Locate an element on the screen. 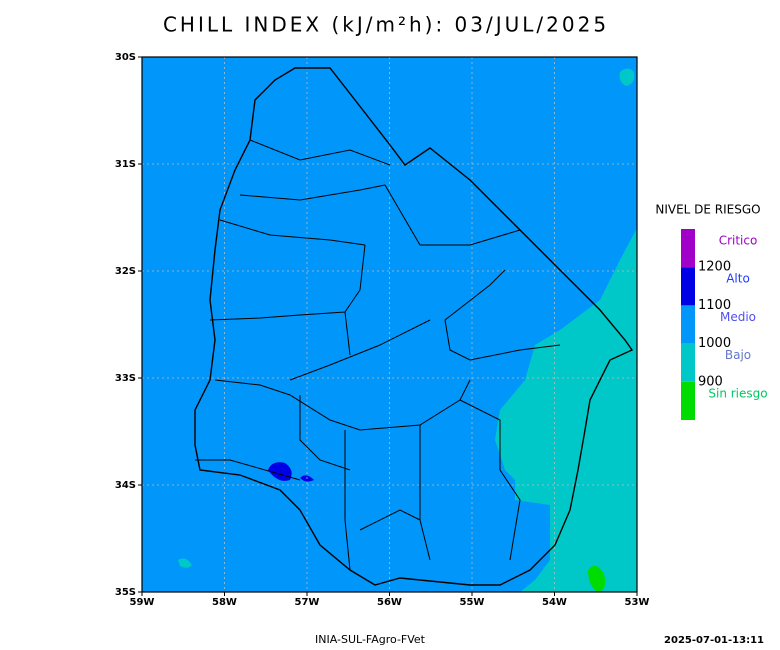  legend-label: Sin riesgo is located at coordinates (737, 393).